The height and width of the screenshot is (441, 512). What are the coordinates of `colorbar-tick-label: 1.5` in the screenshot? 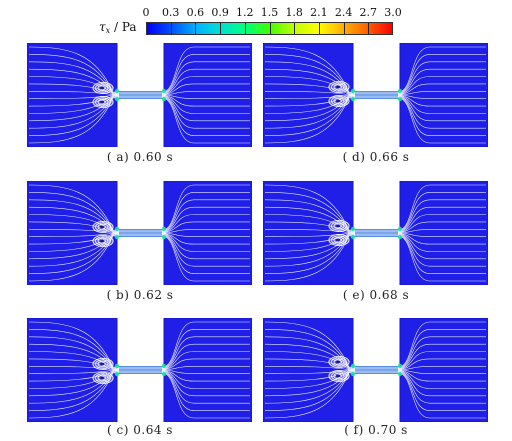 It's located at (269, 12).